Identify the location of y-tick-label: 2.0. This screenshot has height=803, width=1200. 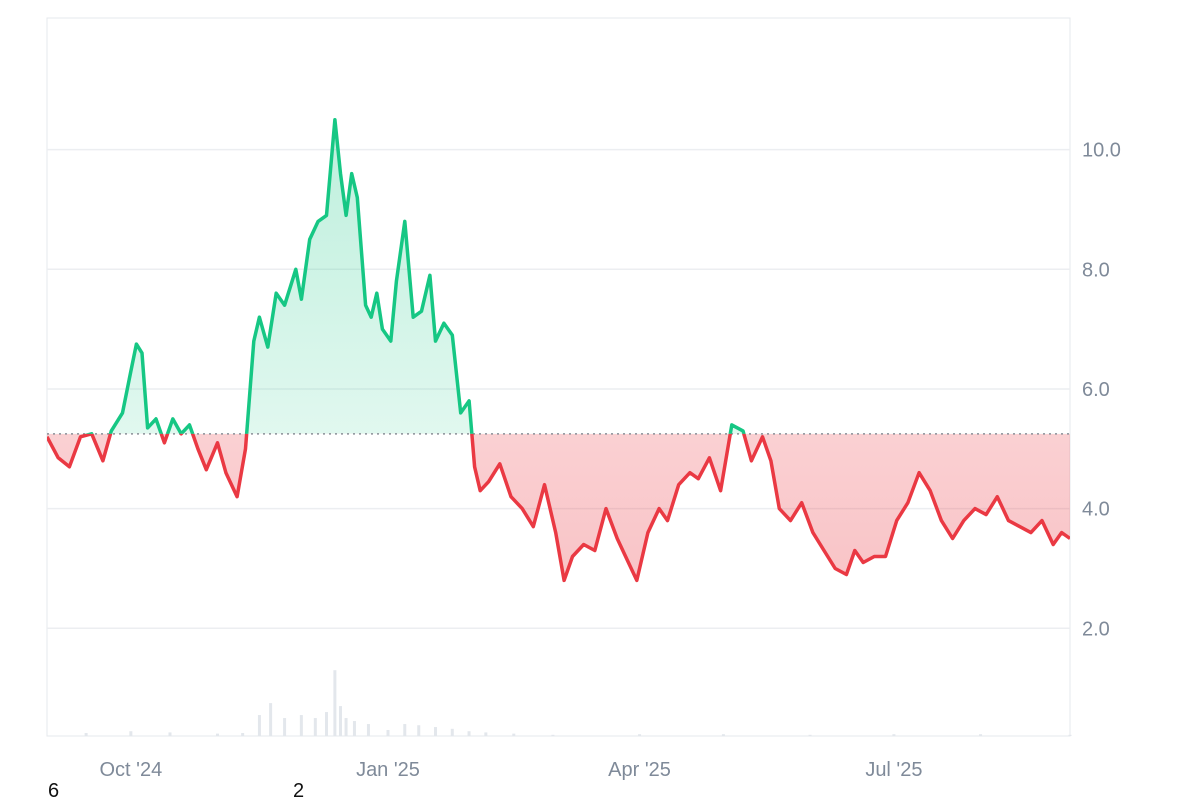
(1096, 629).